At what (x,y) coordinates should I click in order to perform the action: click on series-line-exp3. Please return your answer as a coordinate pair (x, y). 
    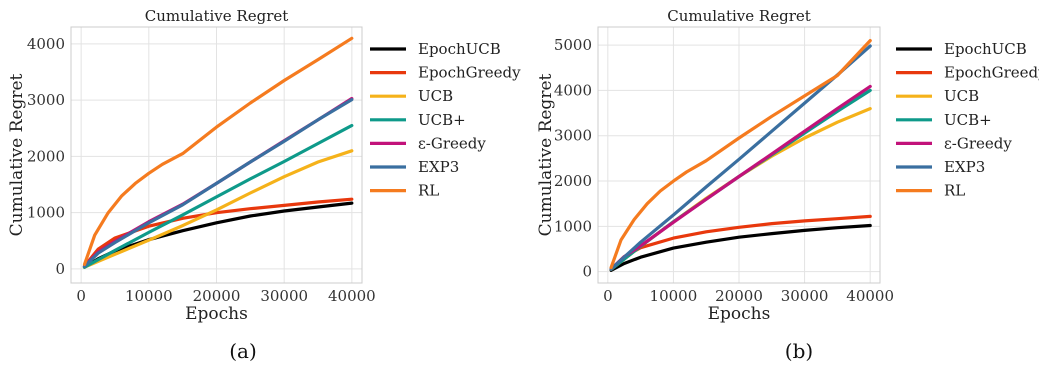
    Looking at the image, I should click on (218, 182).